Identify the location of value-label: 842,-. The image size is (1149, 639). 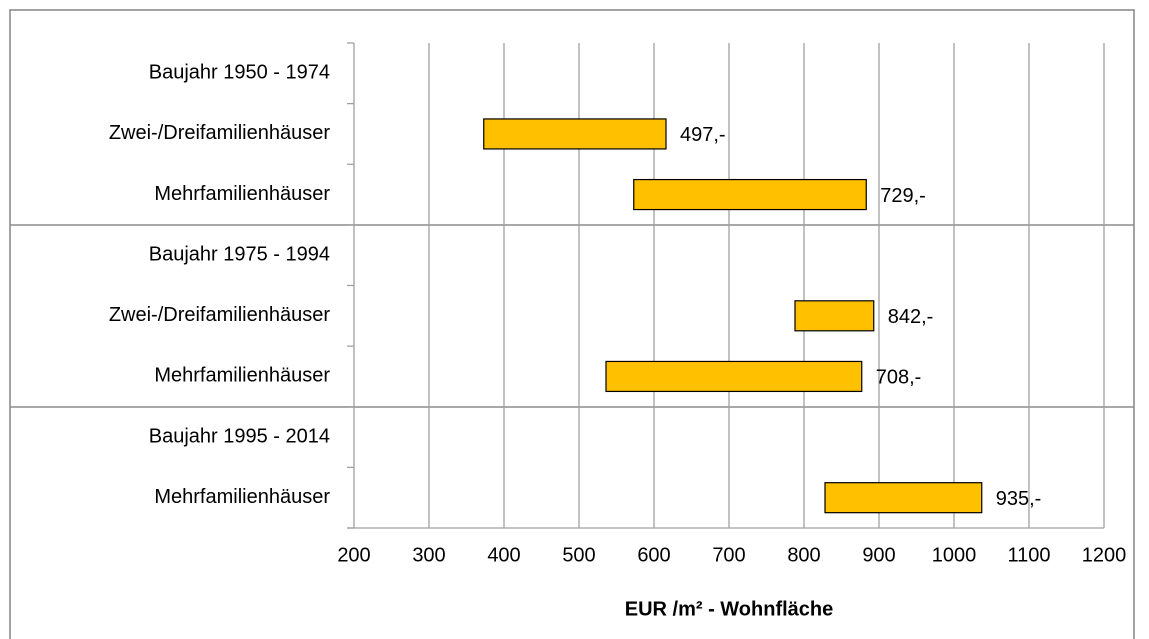
(911, 317).